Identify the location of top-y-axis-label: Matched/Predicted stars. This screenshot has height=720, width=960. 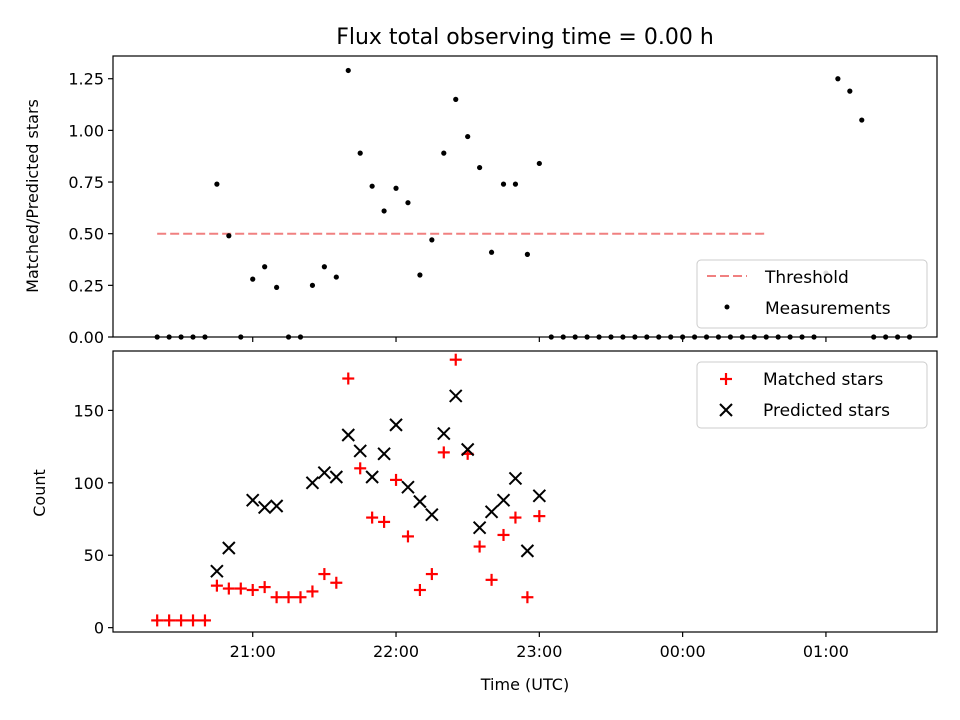
(32, 196).